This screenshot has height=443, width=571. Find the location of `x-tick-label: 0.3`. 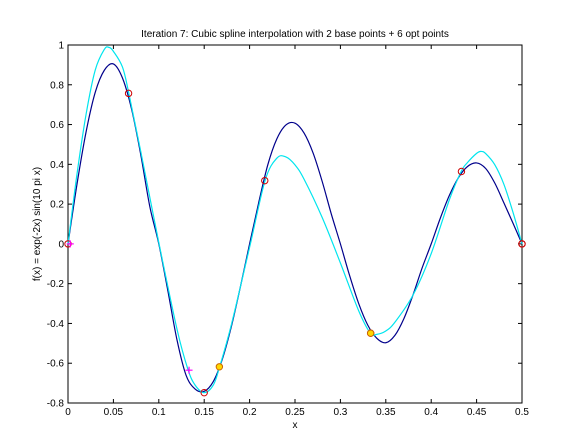

x-tick-label: 0.3 is located at coordinates (340, 412).